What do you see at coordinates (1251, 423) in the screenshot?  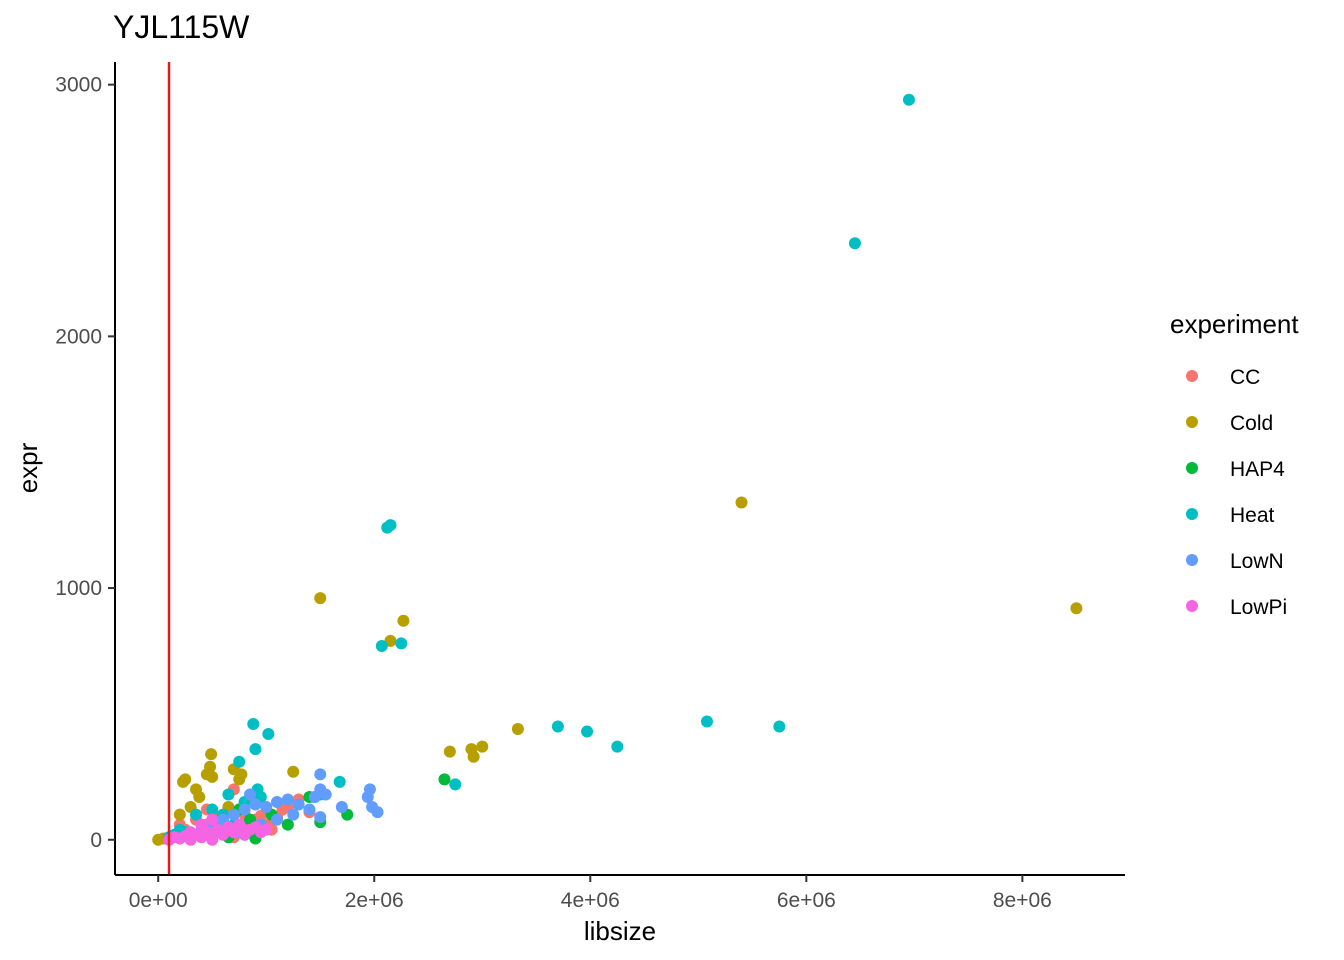 I see `legend-label-cold: Cold` at bounding box center [1251, 423].